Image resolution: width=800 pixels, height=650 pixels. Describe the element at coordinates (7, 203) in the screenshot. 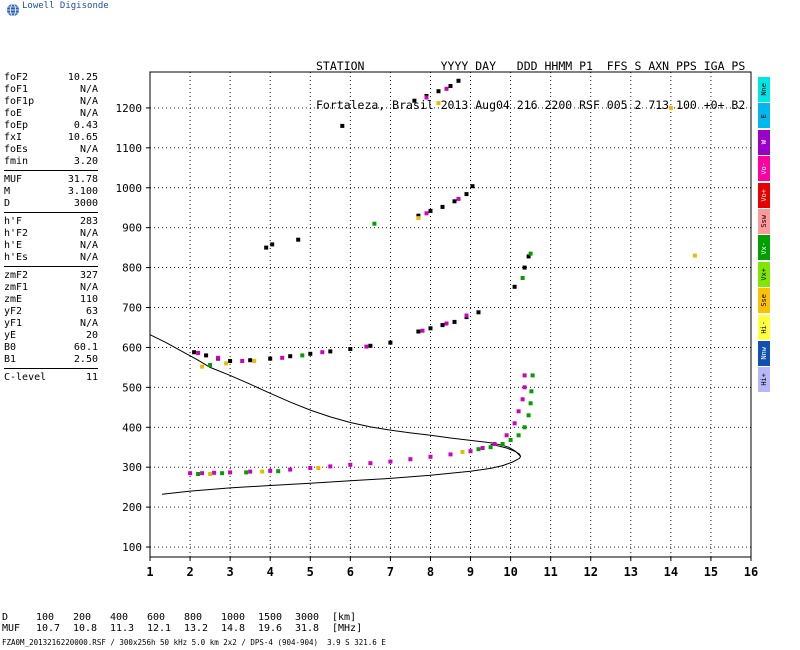

I see `param-label: D` at that location.